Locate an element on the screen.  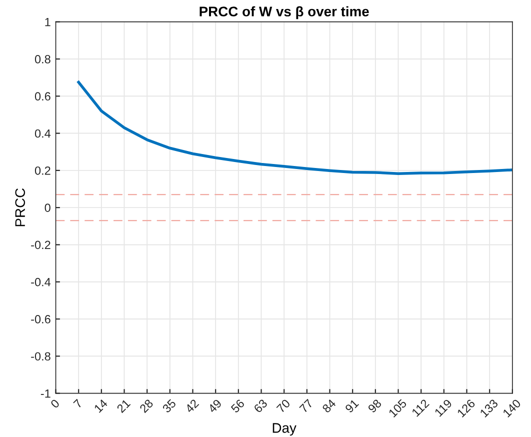
y-tick-label: -1 is located at coordinates (45, 393).